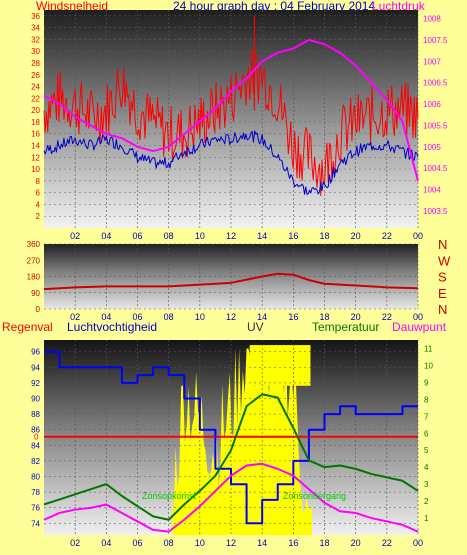  Describe the element at coordinates (137, 543) in the screenshot. I see `humidity-x-tick: 06` at that location.